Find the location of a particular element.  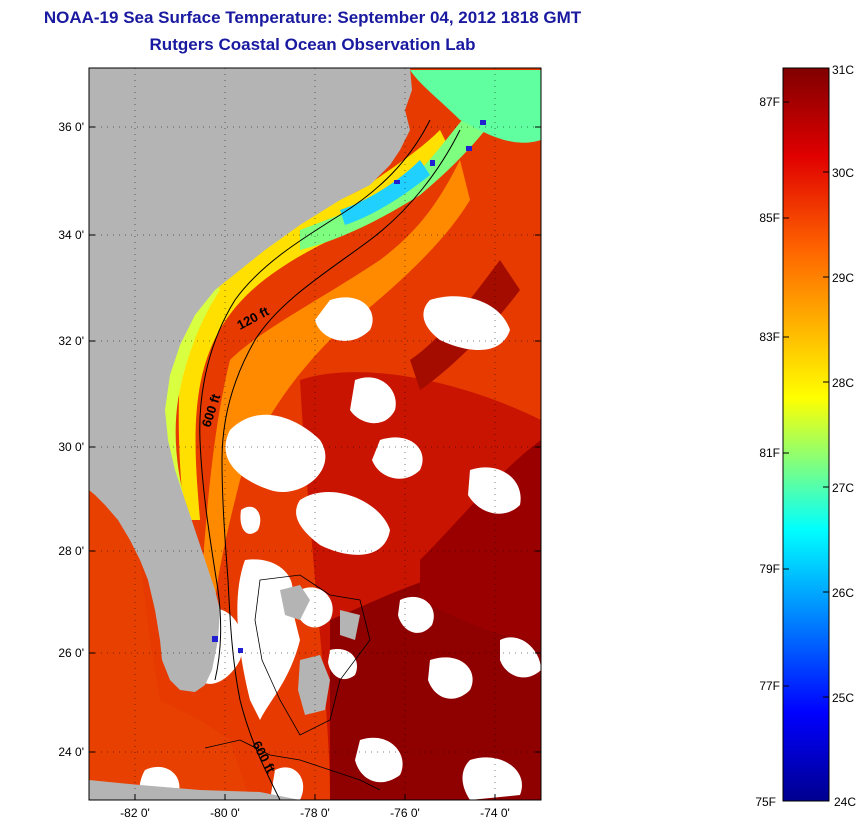

lat-label-26: 26 0' is located at coordinates (71, 653).